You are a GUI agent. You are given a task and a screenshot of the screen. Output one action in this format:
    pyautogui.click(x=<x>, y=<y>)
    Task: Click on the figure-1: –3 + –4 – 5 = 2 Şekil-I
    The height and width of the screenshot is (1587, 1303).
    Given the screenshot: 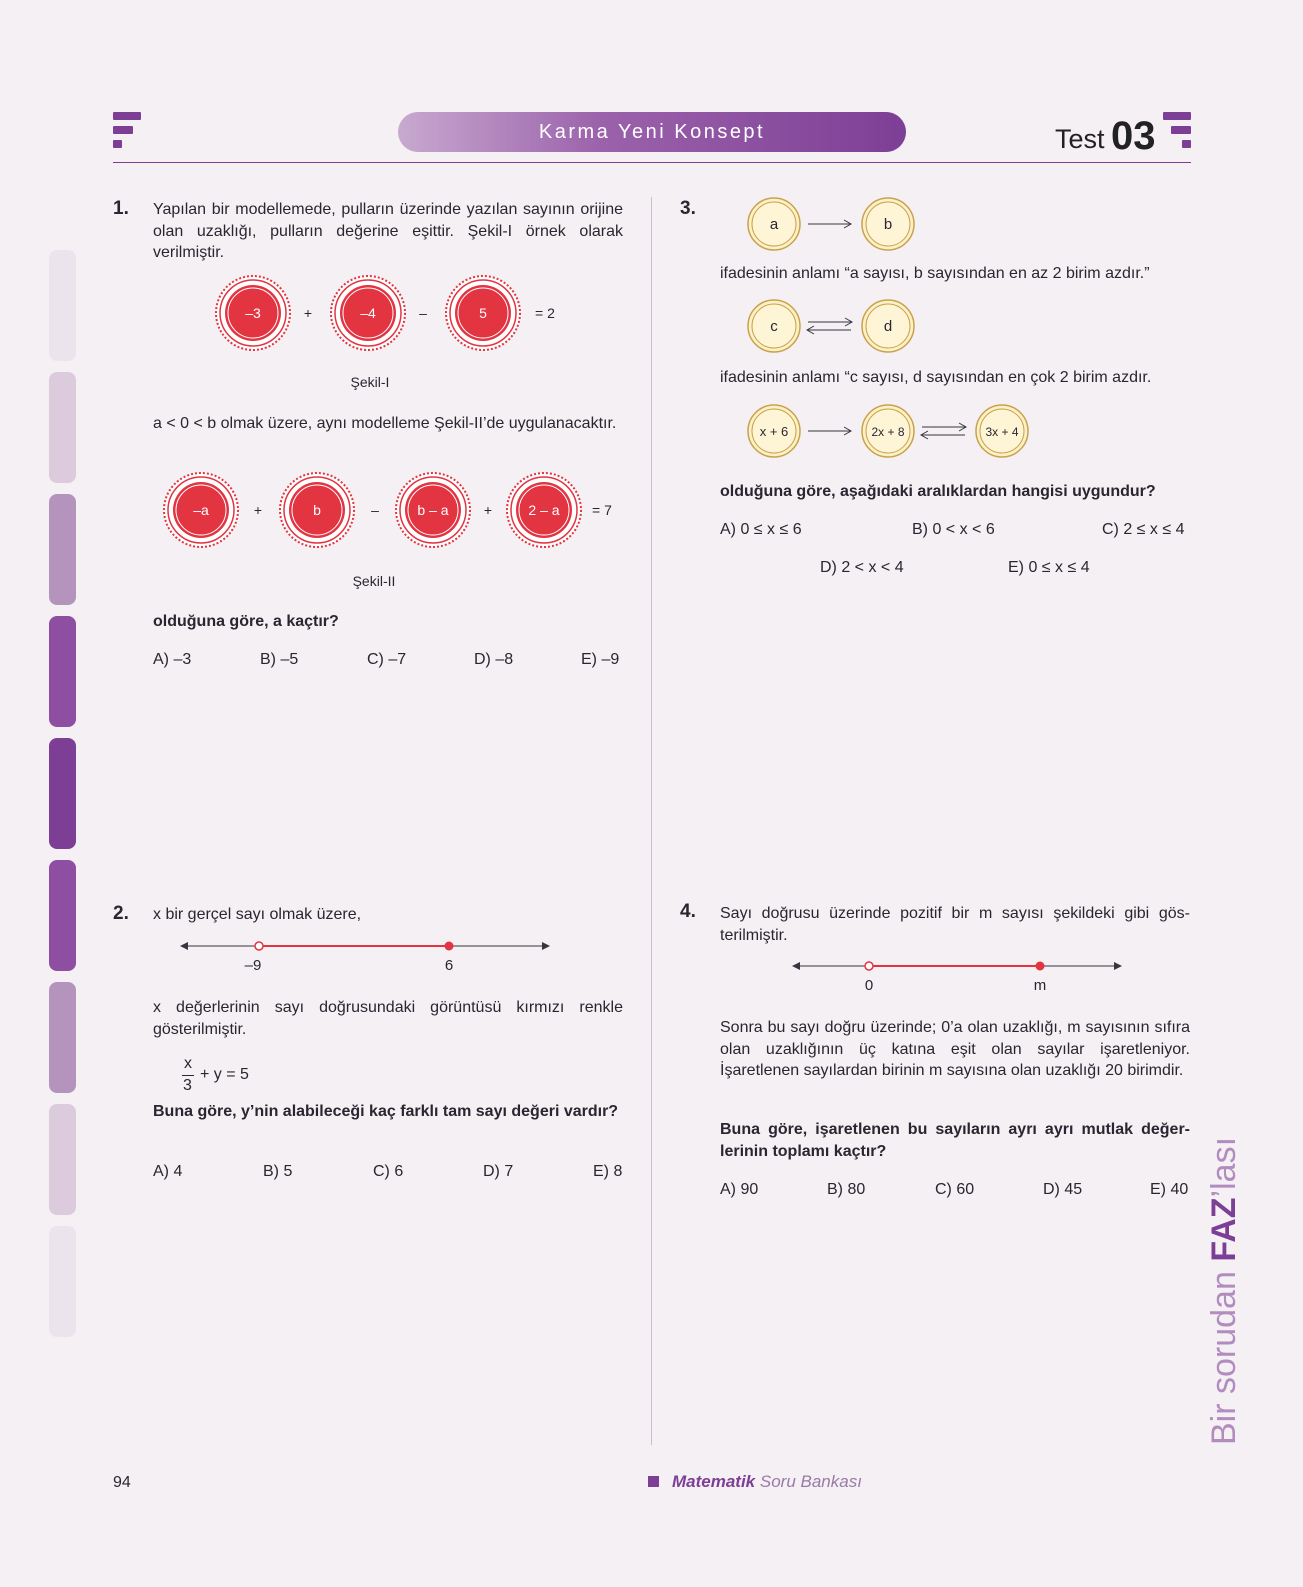 What is the action you would take?
    pyautogui.click(x=385, y=332)
    